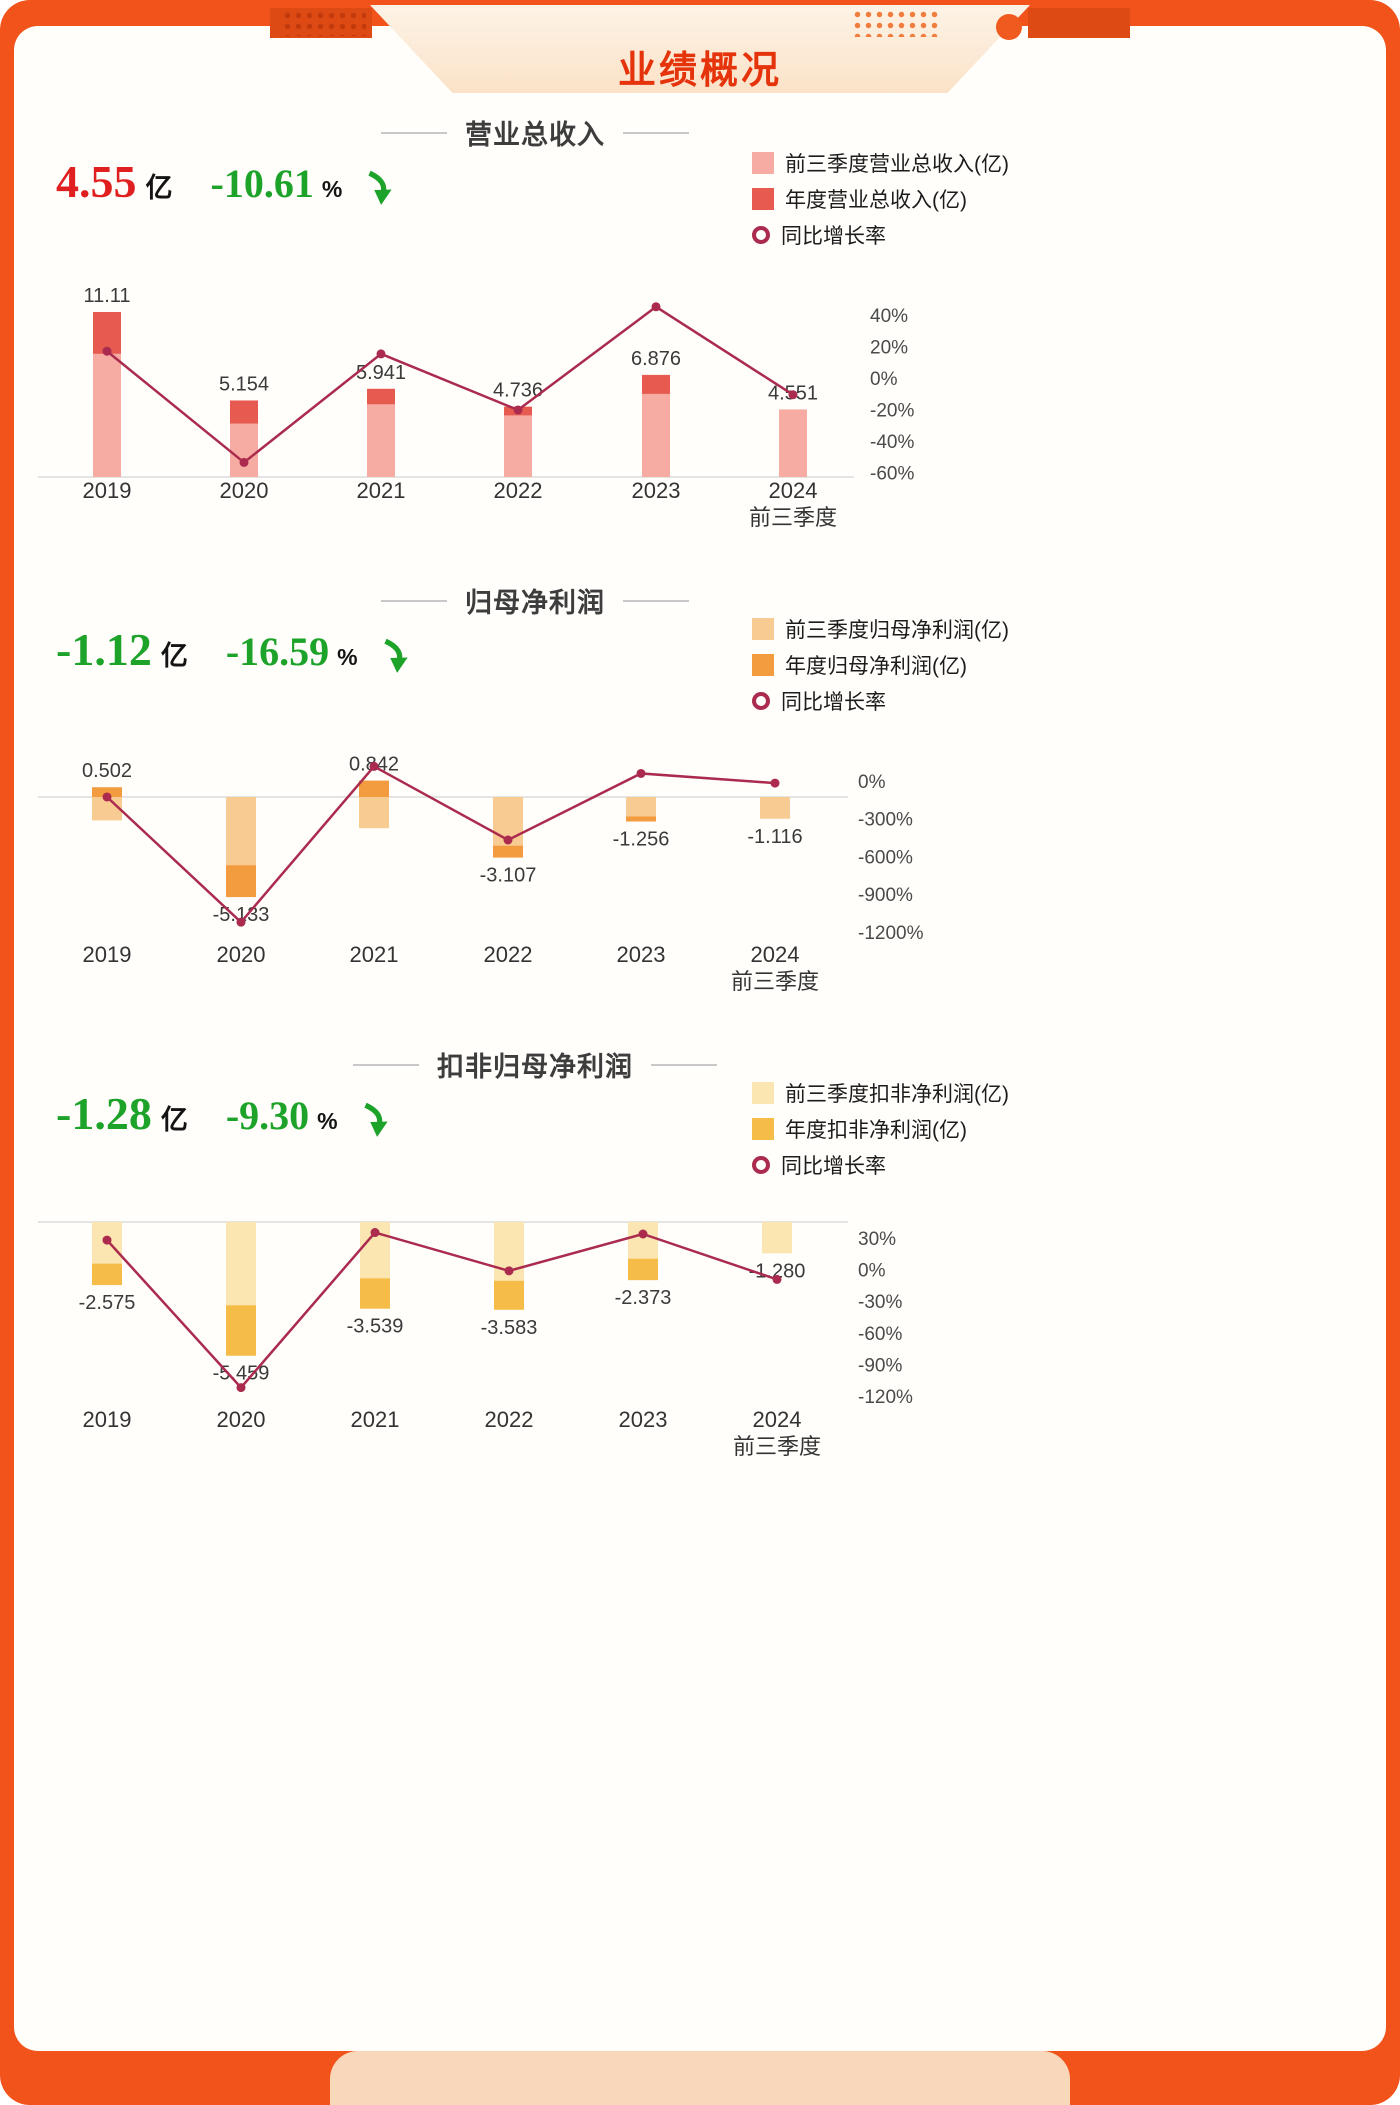 The height and width of the screenshot is (2105, 1400). What do you see at coordinates (174, 1120) in the screenshot?
I see `stat-unit-2: 亿` at bounding box center [174, 1120].